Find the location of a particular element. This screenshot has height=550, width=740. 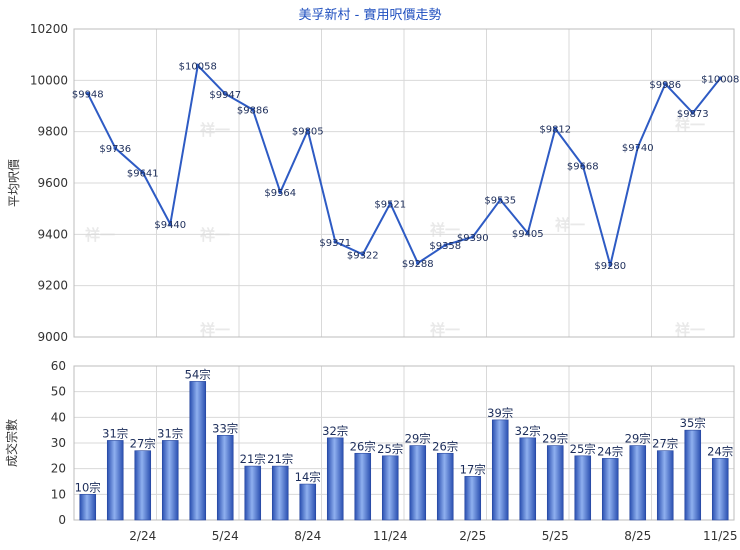

price-data-label: $9886 is located at coordinates (253, 111).